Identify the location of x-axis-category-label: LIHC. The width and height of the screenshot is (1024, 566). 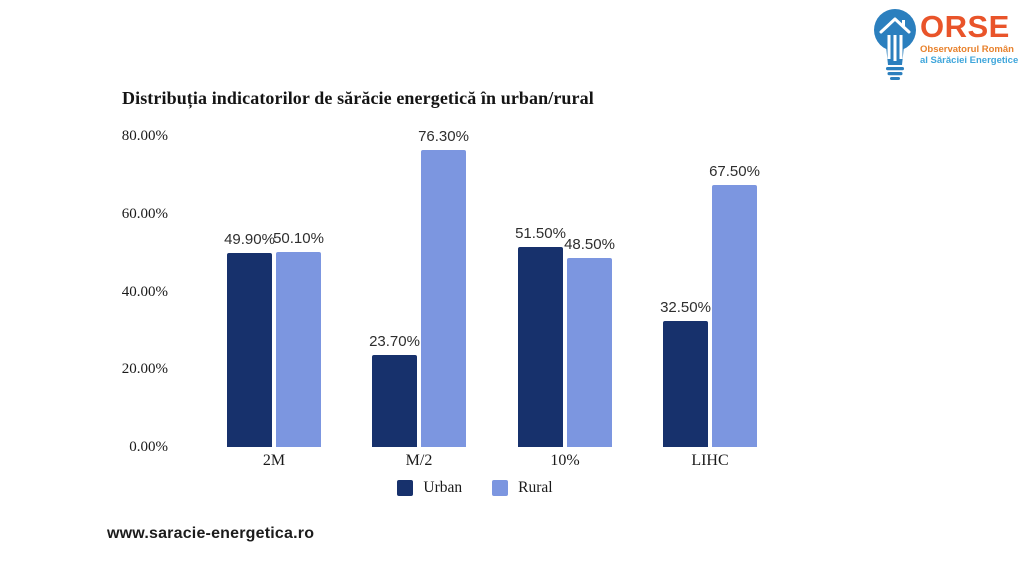
(710, 460).